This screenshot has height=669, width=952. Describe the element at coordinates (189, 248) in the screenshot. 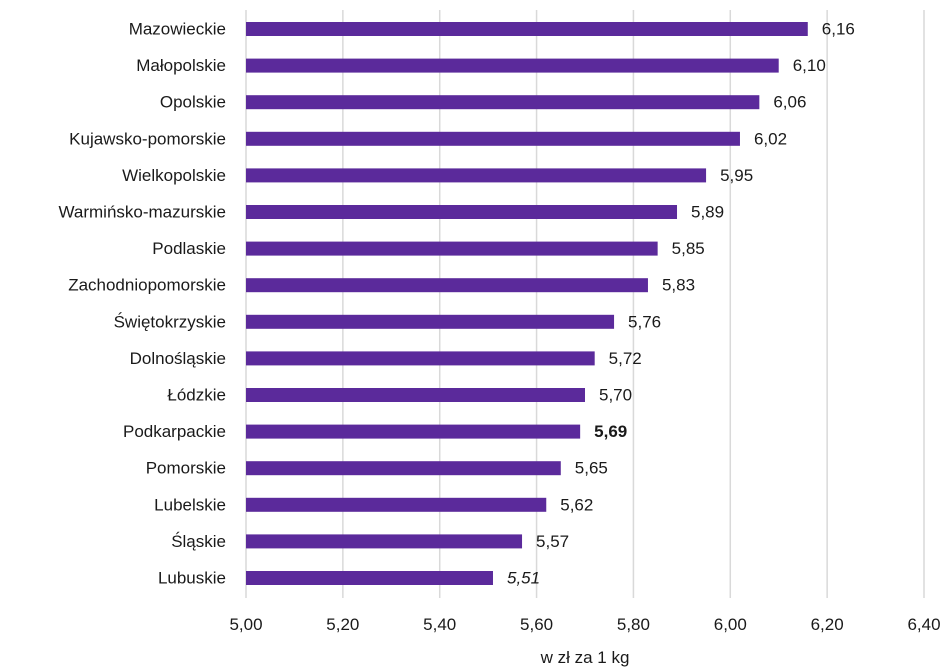

I see `category-label: Podlaskie` at that location.